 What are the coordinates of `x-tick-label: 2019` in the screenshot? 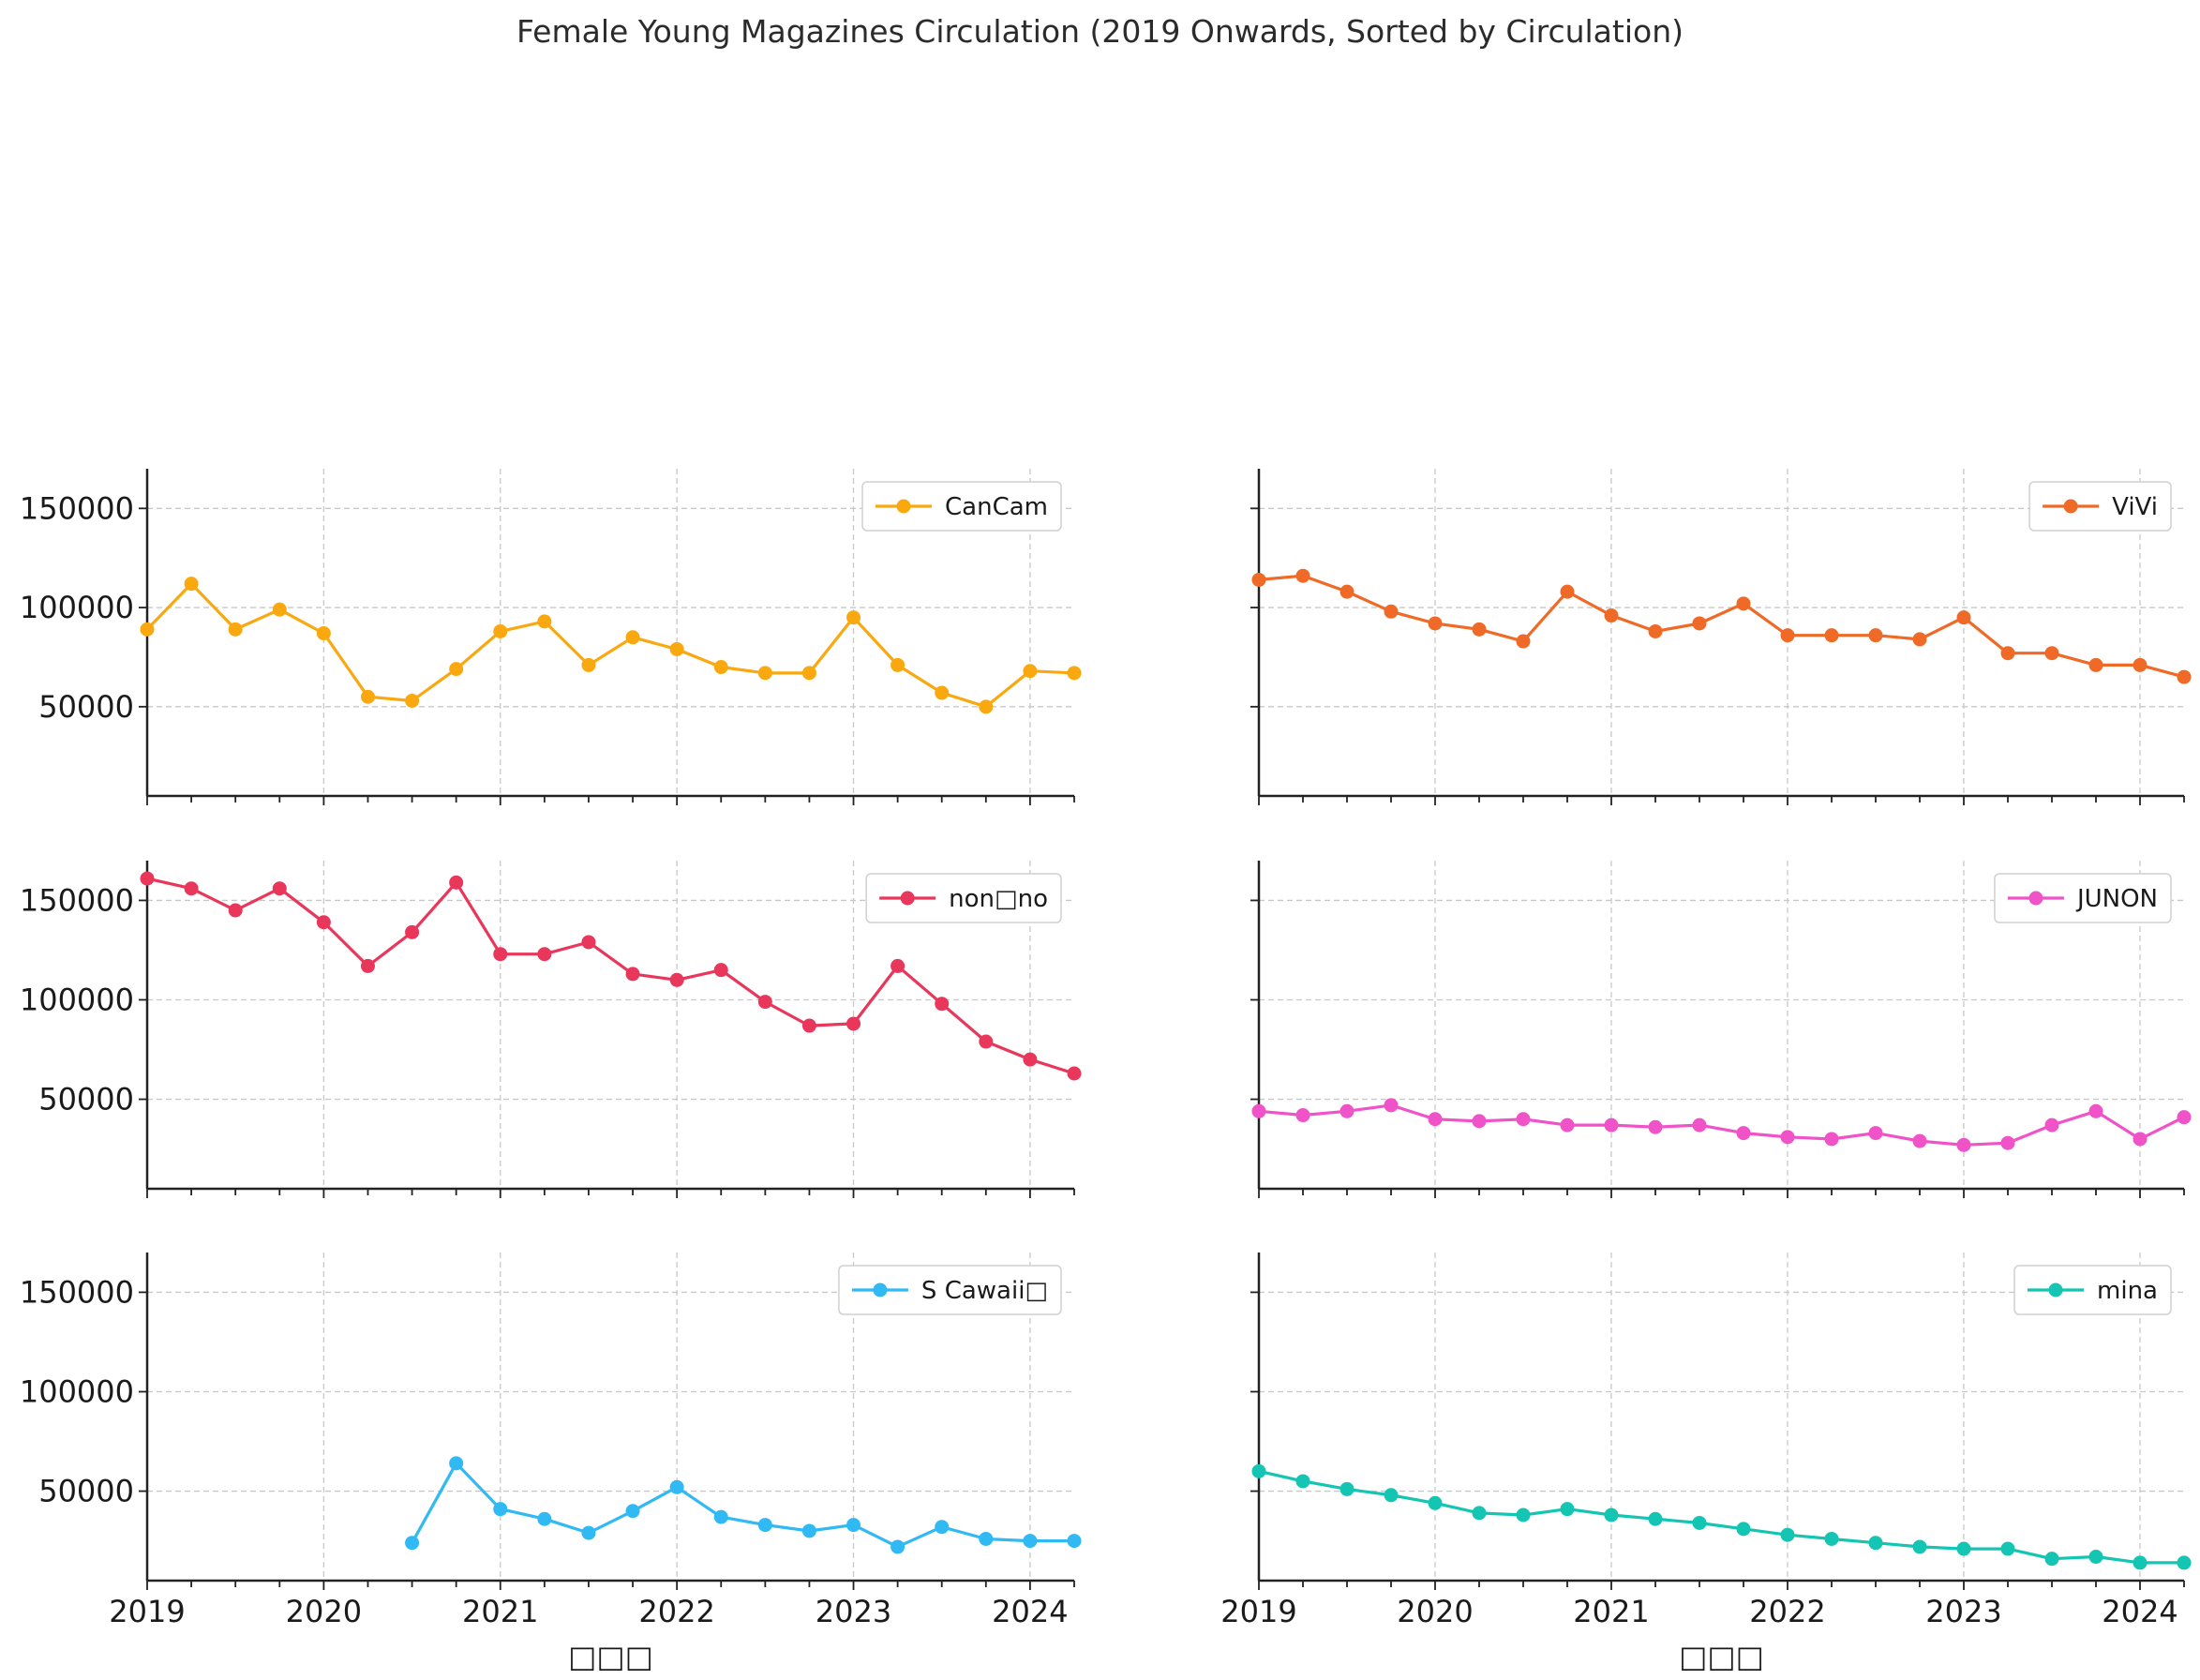 It's located at (147, 1611).